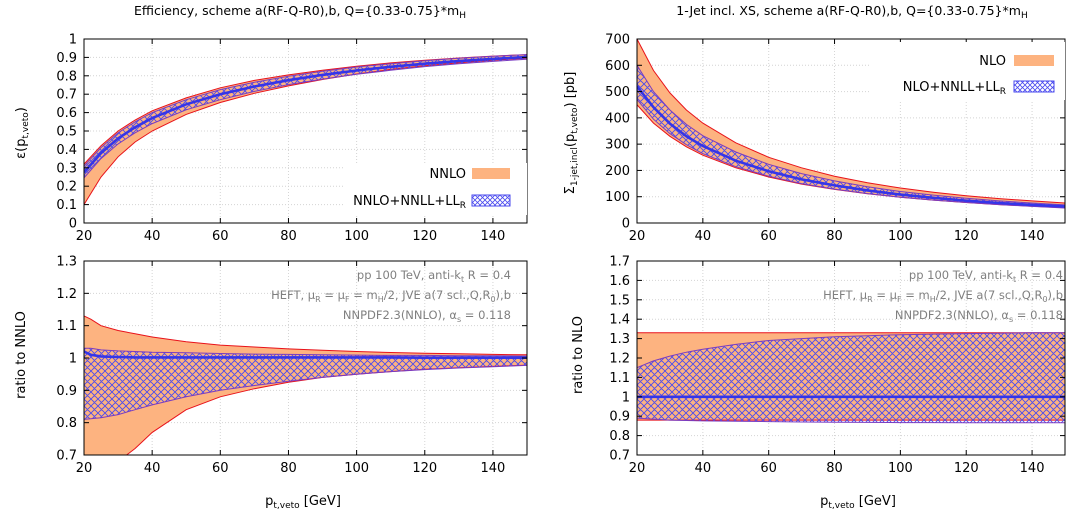  What do you see at coordinates (617, 145) in the screenshot?
I see `y-tick-label: 300` at bounding box center [617, 145].